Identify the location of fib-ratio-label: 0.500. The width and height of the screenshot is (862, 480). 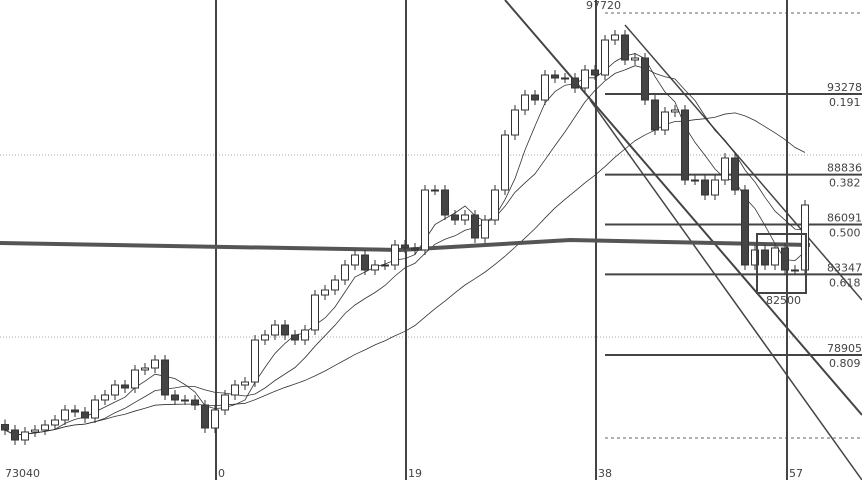
(845, 233).